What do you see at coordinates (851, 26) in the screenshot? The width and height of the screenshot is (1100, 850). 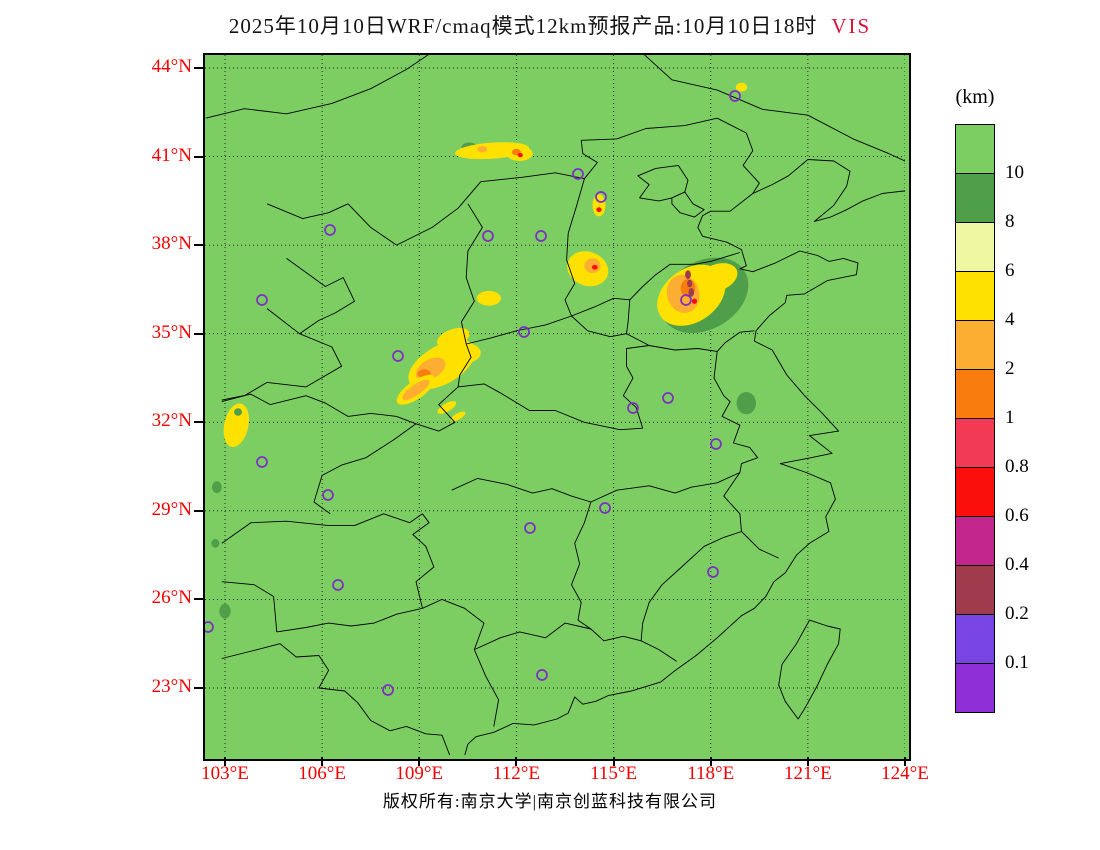 I see `title-variable-vis: VIS` at bounding box center [851, 26].